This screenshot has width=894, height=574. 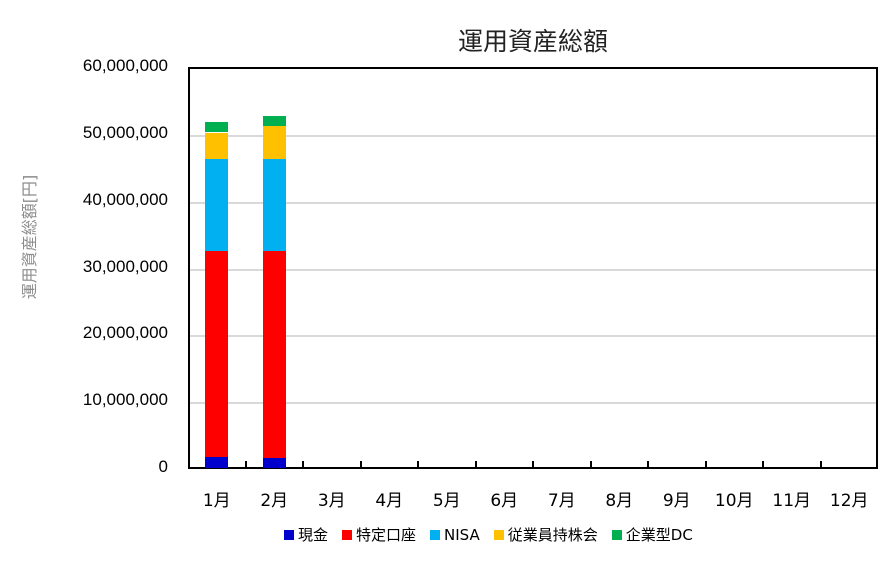 I want to click on legend-label: 従業員持株会, so click(x=552, y=535).